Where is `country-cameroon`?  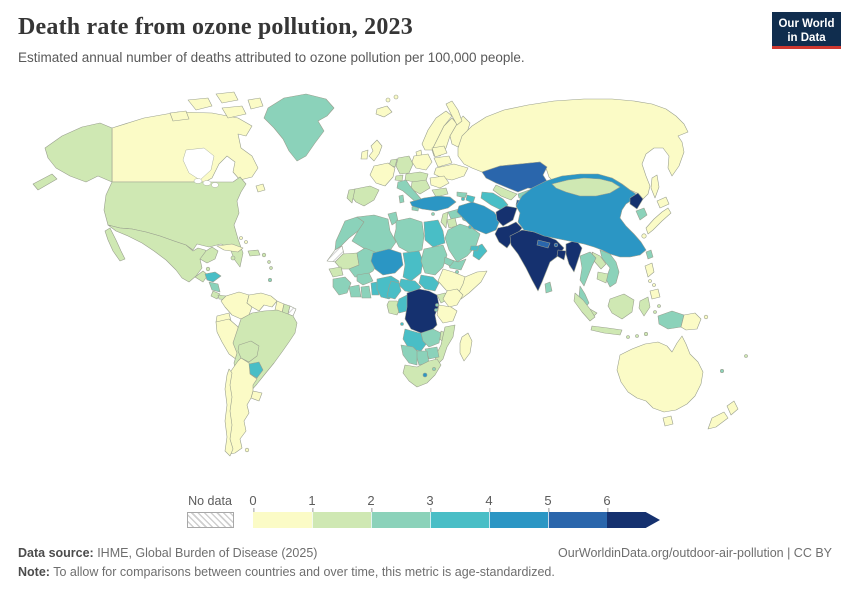
country-cameroon is located at coordinates (394, 290).